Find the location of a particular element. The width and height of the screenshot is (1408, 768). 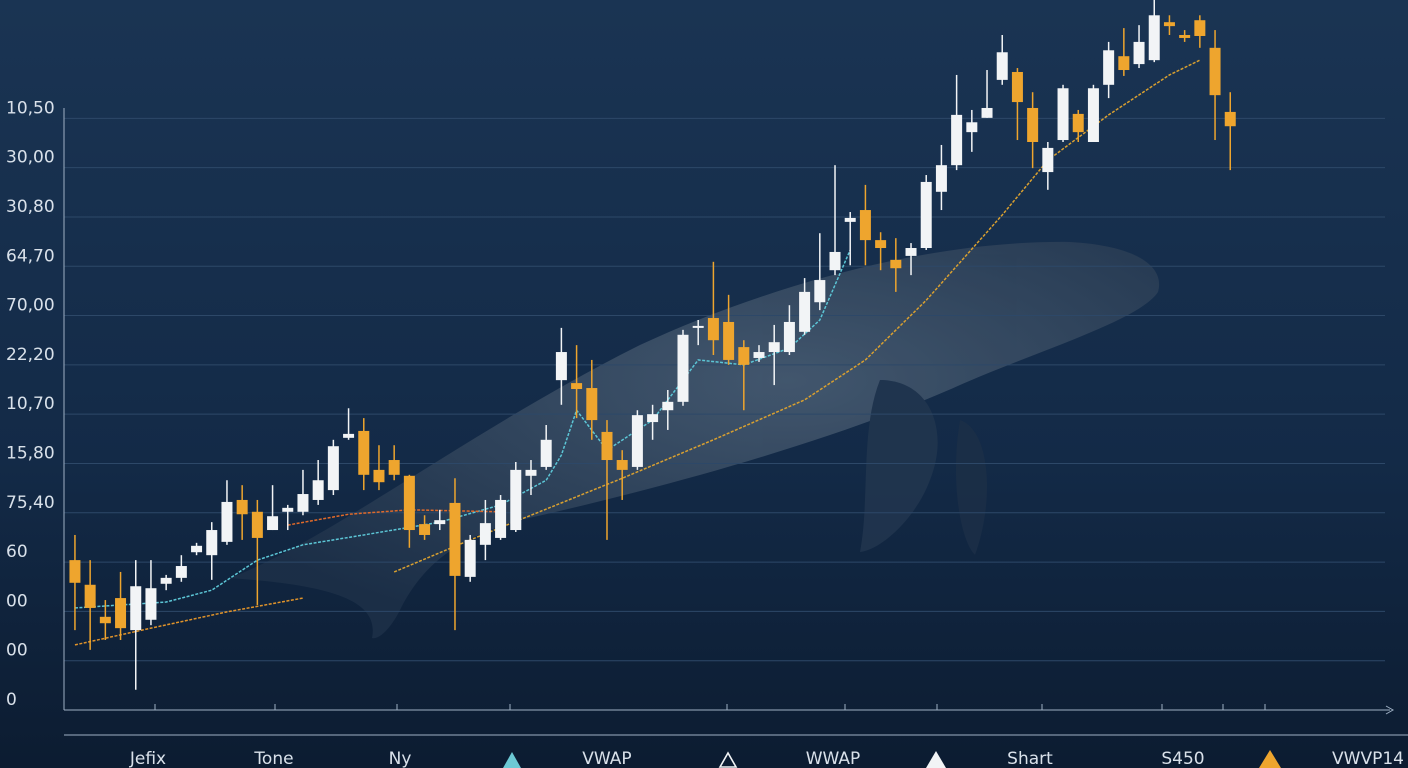

y-tick-label: 10,70 is located at coordinates (30, 404).